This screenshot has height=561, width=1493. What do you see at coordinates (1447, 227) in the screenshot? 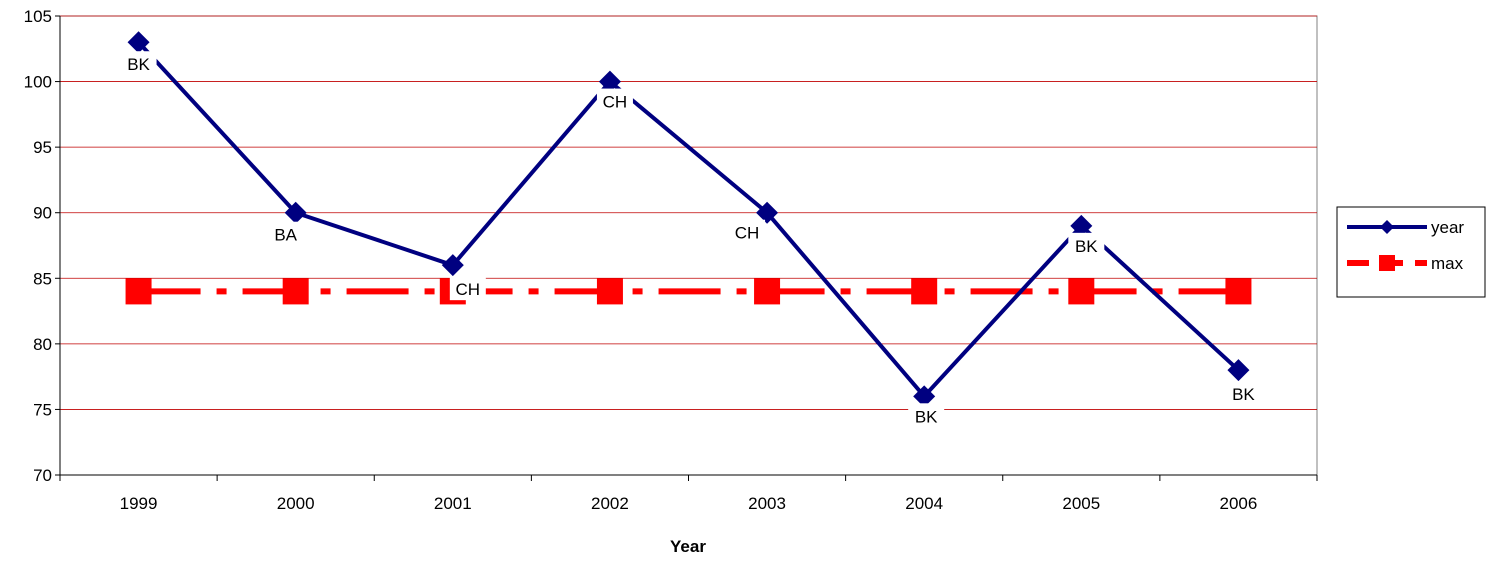
I see `legend-label-year: year` at bounding box center [1447, 227].